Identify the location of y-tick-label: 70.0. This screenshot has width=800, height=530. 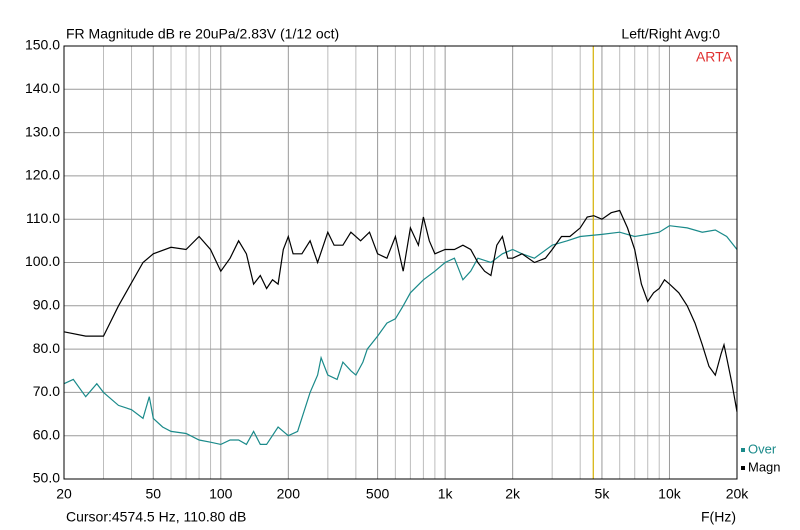
(46, 391).